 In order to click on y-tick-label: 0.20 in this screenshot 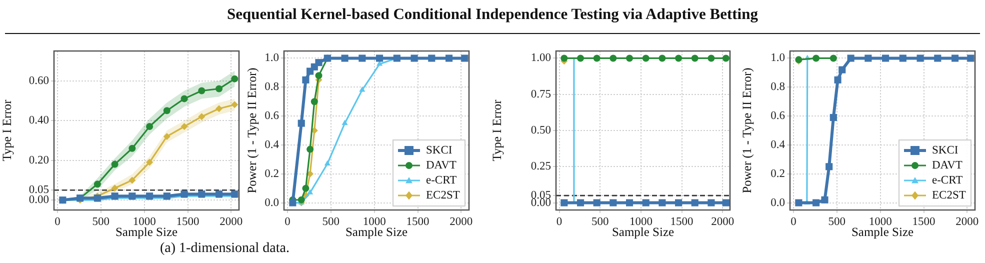, I will do `click(39, 160)`.